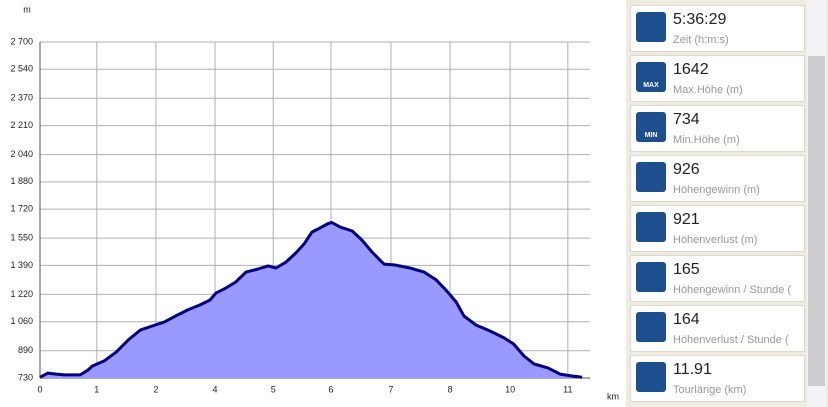  Describe the element at coordinates (21, 41) in the screenshot. I see `y-tick-label: 2 700` at that location.